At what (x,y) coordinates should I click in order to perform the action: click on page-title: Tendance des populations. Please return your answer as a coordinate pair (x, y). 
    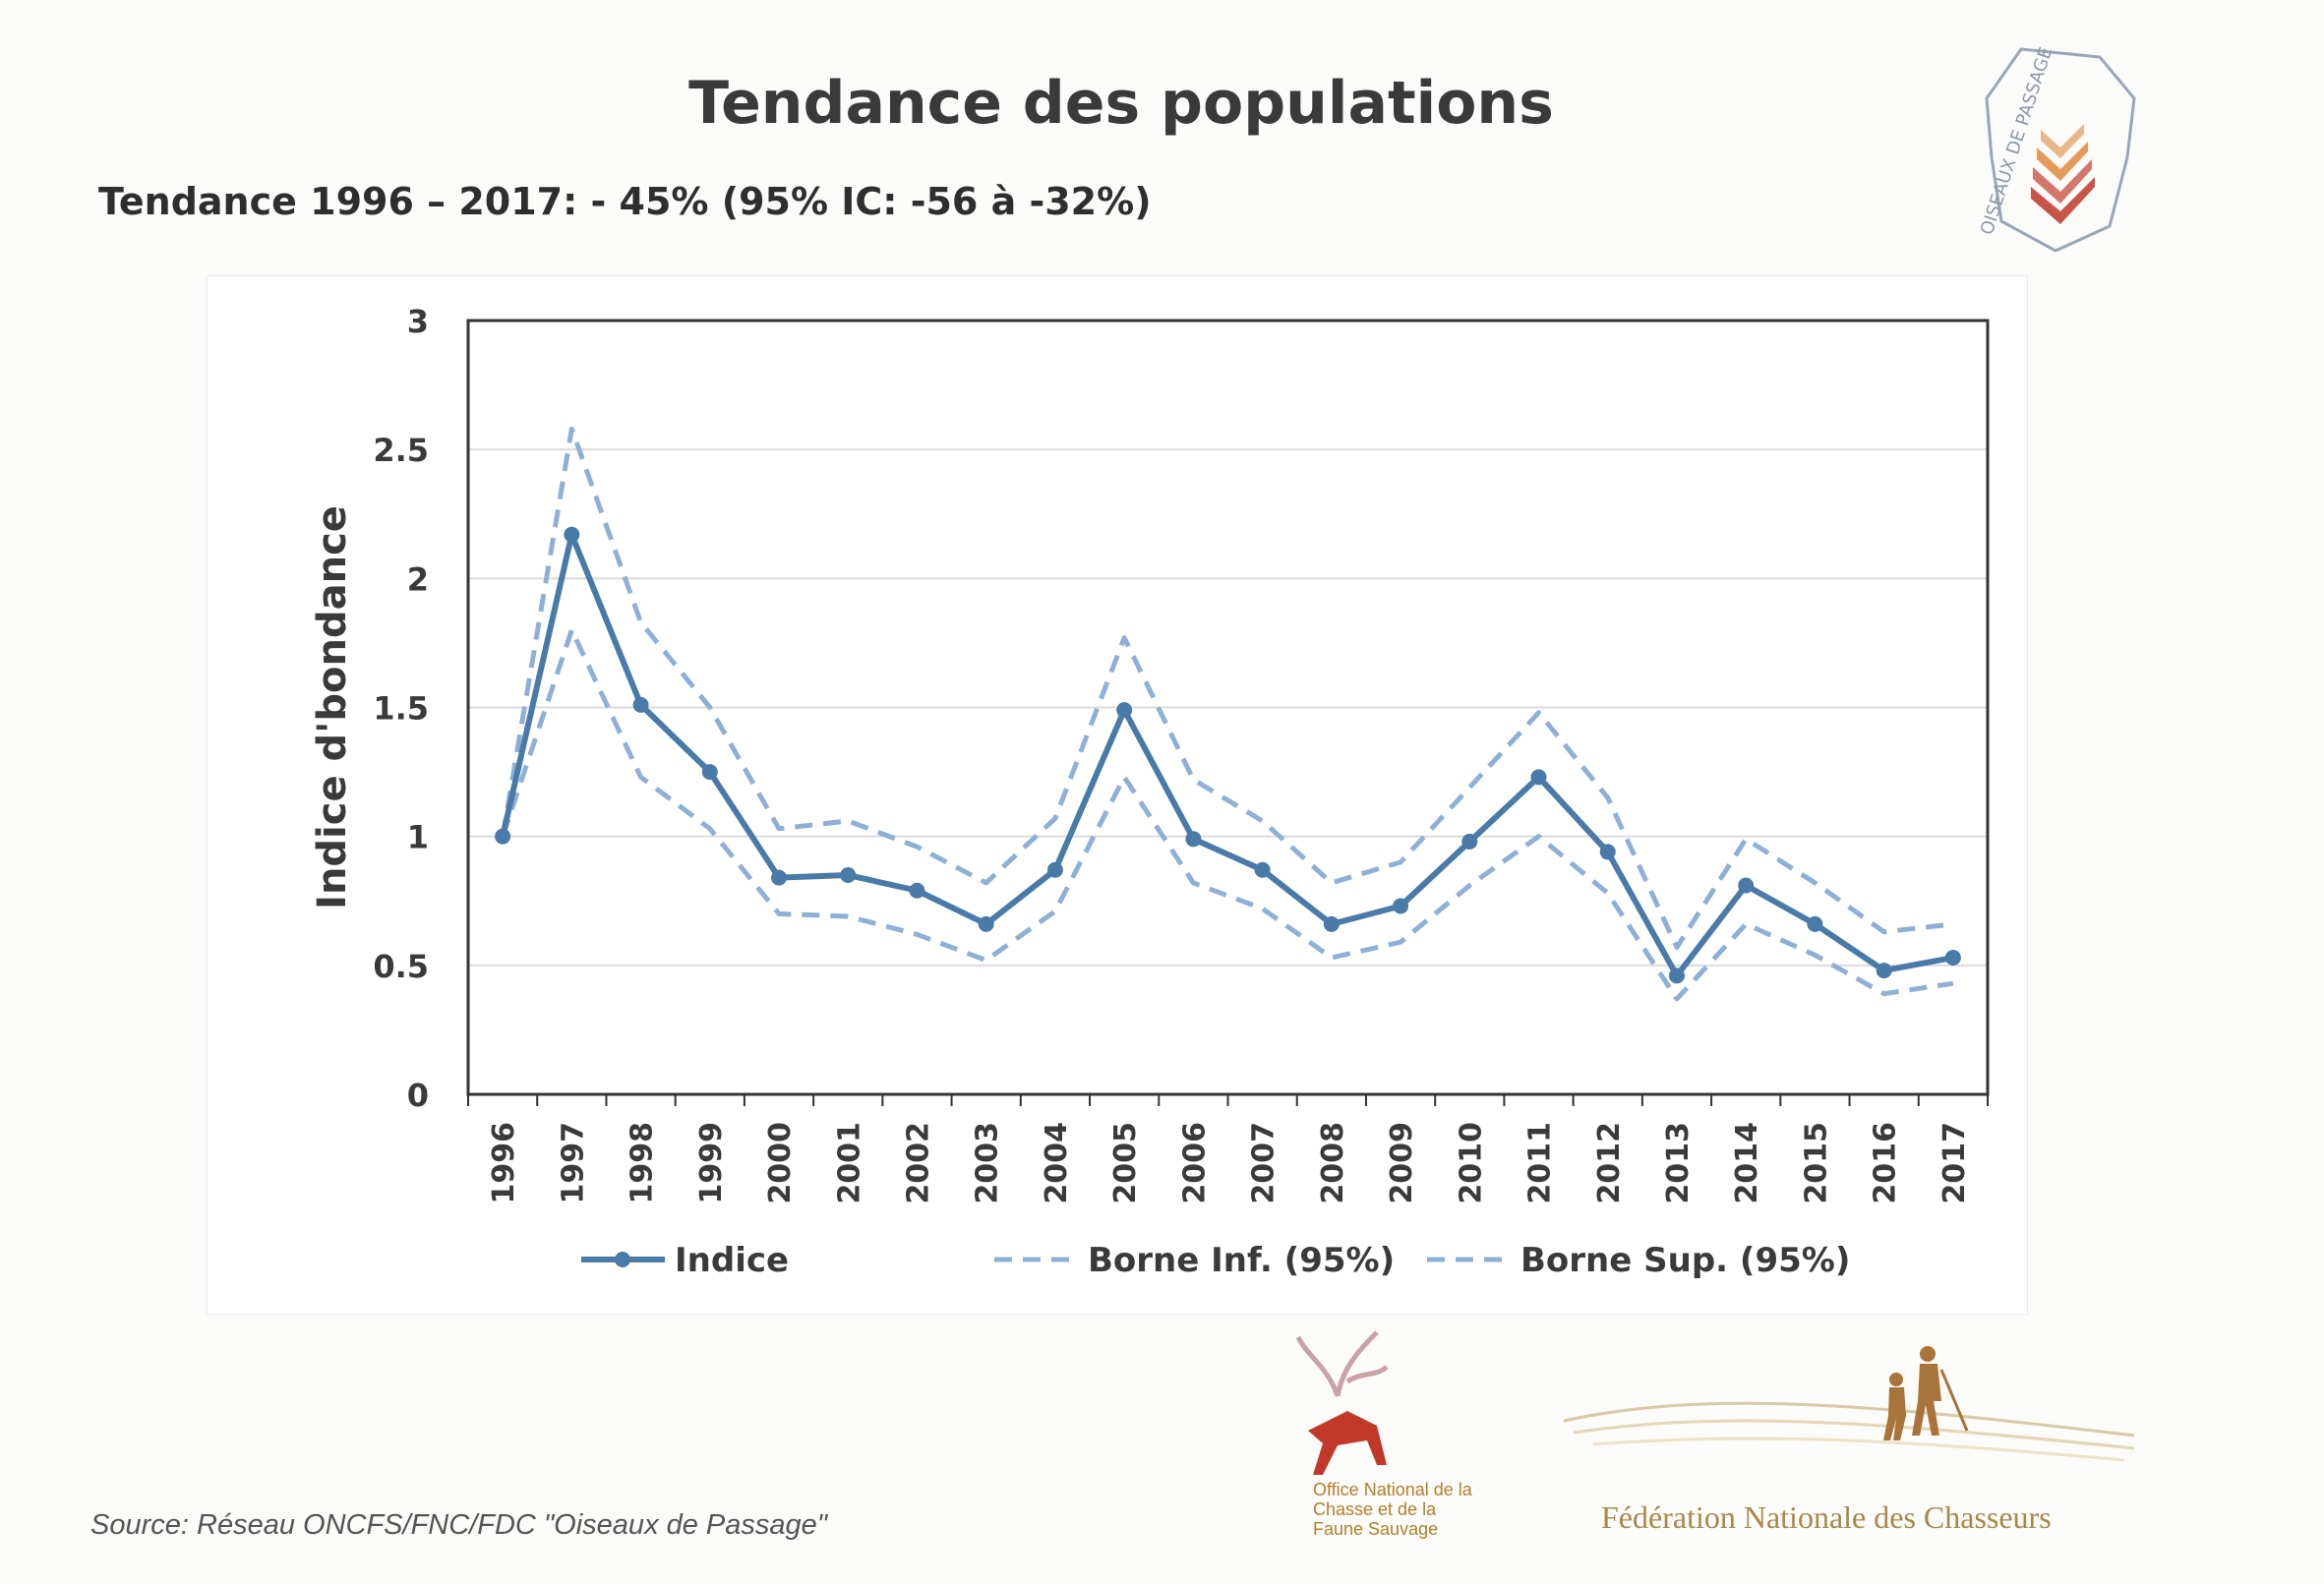
    Looking at the image, I should click on (1121, 103).